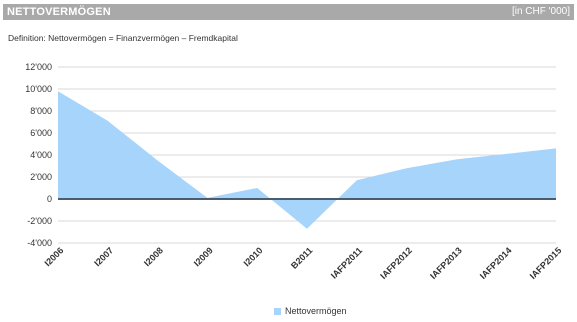  What do you see at coordinates (41, 155) in the screenshot?
I see `y-tick-label: 4'000` at bounding box center [41, 155].